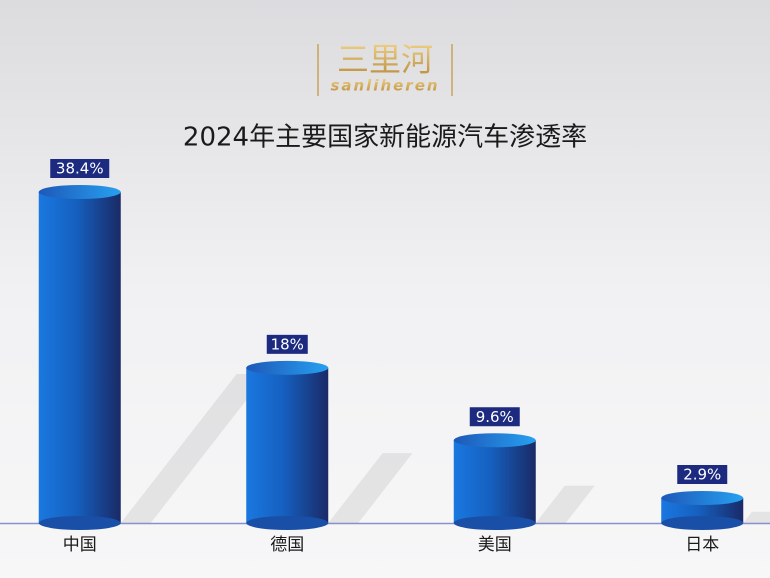  Describe the element at coordinates (287, 545) in the screenshot. I see `x-tick-label: 德国` at that location.